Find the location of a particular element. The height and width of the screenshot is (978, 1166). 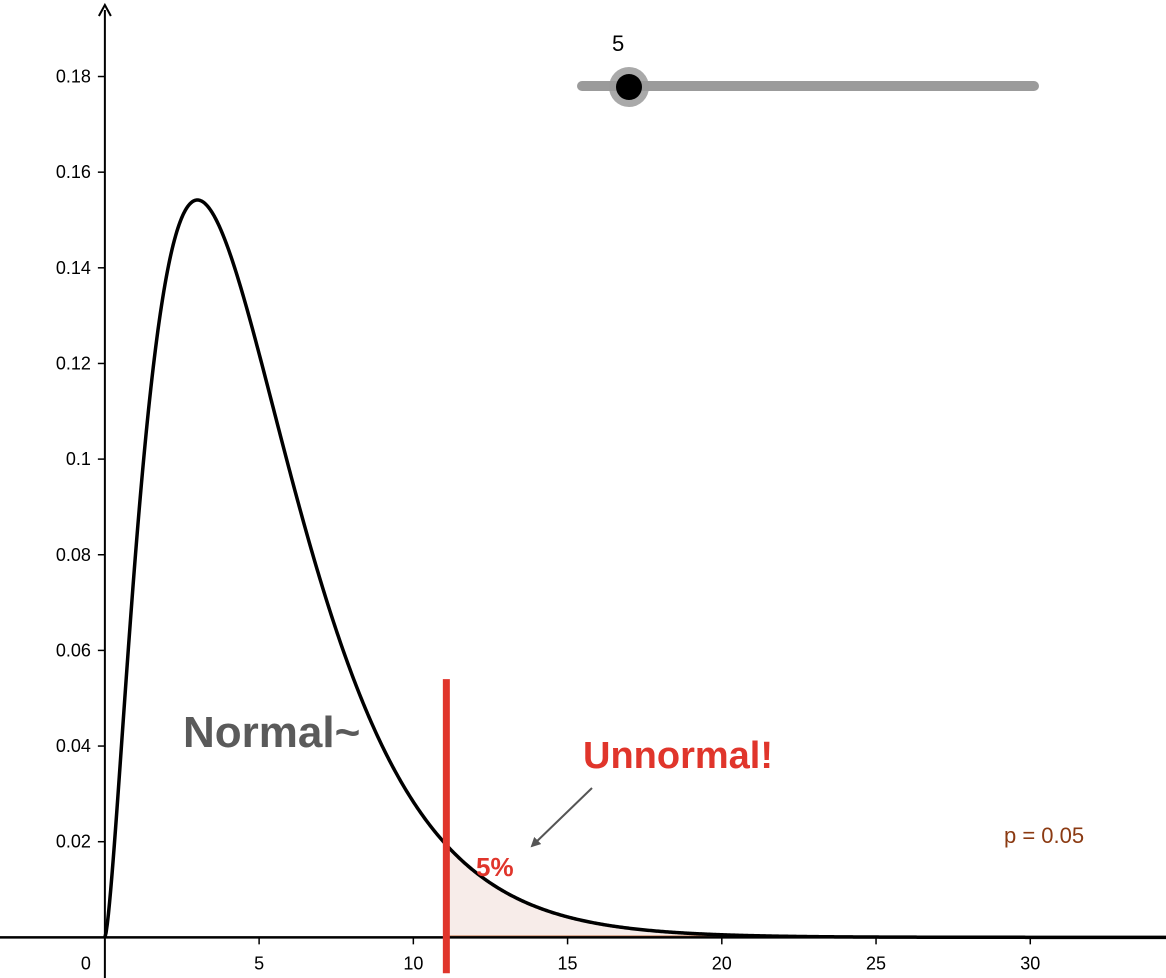

y-tick-label: 0.06 is located at coordinates (73, 650).